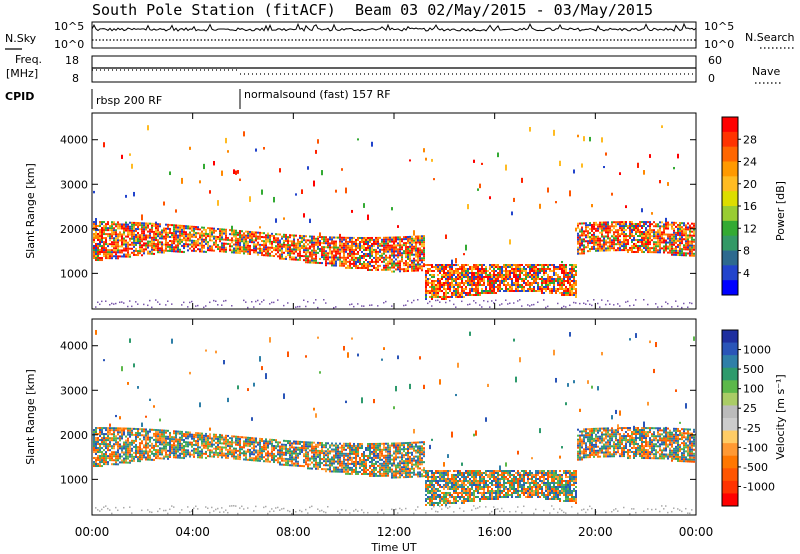  What do you see at coordinates (755, 467) in the screenshot?
I see `colorbar-tick-label: -500` at bounding box center [755, 467].